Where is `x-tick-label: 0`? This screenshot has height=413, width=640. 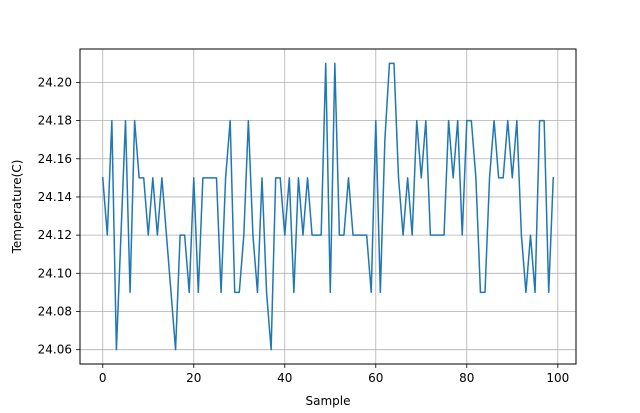
x-tick-label: 0 is located at coordinates (103, 378).